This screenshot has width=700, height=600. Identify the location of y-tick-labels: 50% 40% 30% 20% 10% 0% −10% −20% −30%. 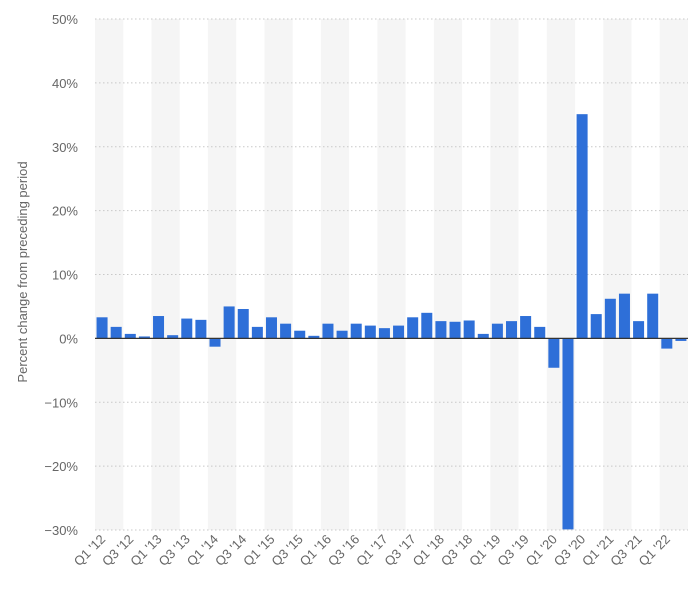
(61, 275).